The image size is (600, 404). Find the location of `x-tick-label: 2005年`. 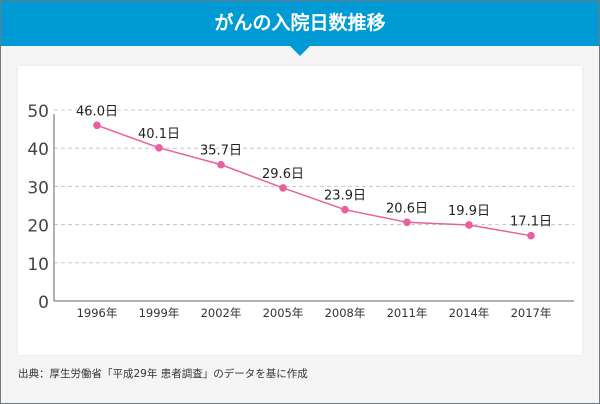

x-tick-label: 2005年 is located at coordinates (283, 313).